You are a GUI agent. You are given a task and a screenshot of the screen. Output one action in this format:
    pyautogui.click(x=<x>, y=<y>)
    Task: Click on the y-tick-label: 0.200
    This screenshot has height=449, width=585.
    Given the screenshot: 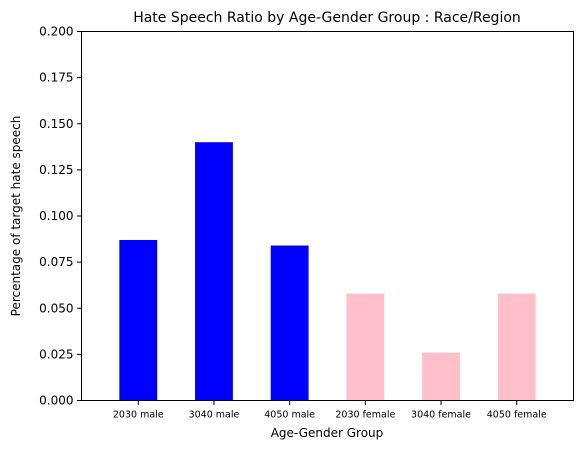 What is the action you would take?
    pyautogui.click(x=56, y=32)
    